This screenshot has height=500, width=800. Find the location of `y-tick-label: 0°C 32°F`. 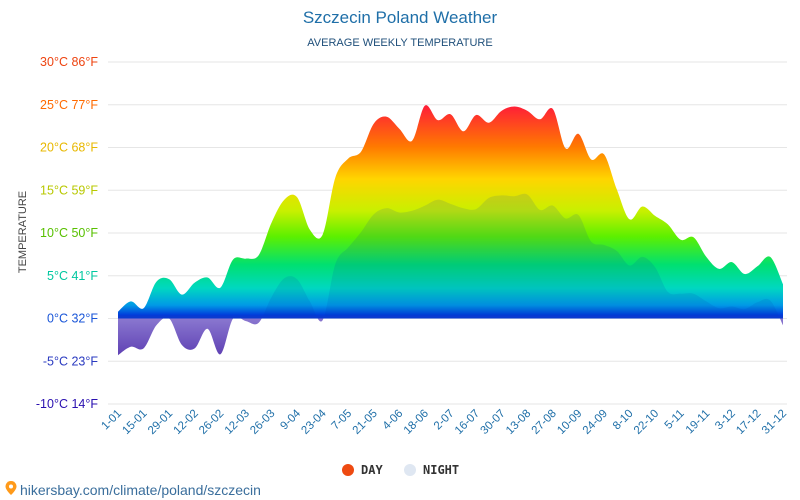

y-tick-label: 0°C 32°F is located at coordinates (72, 319).